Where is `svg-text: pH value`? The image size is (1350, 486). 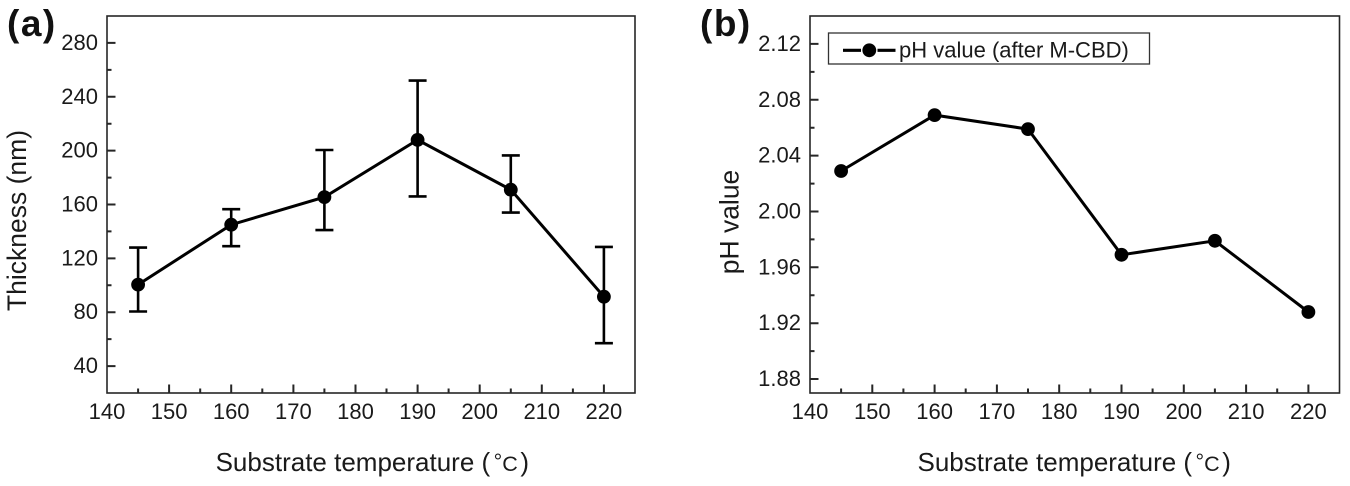
svg-text: pH value is located at coordinates (730, 222).